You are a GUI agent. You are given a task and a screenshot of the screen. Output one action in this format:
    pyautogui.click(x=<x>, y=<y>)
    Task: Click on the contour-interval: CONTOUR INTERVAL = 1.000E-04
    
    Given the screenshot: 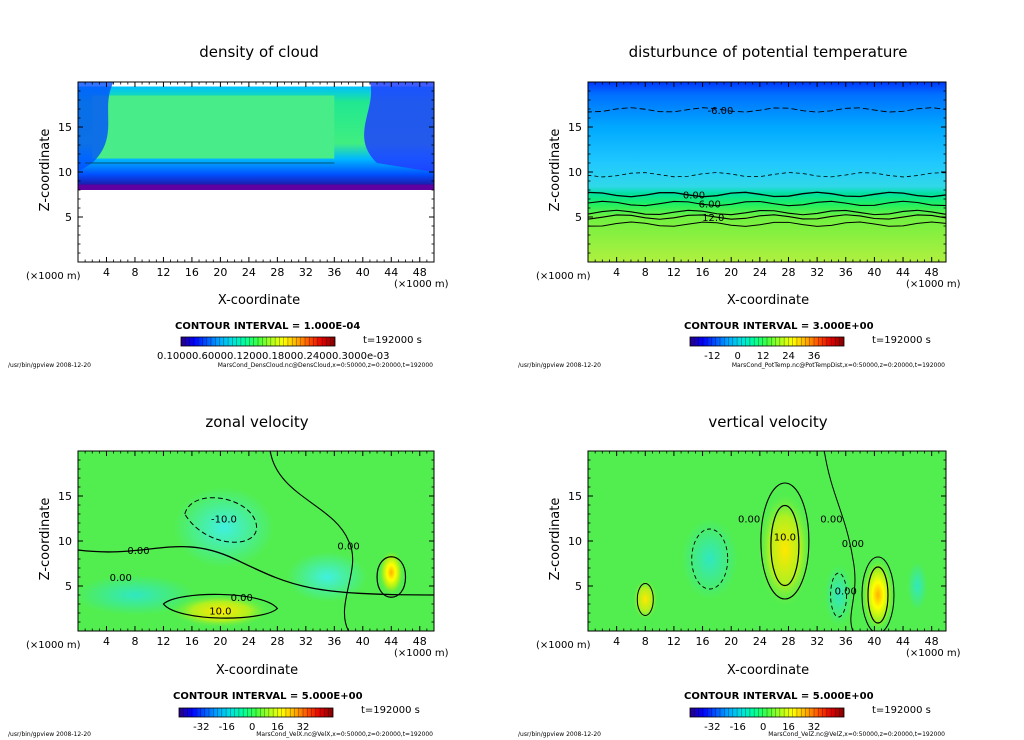 What is the action you would take?
    pyautogui.click(x=267, y=326)
    